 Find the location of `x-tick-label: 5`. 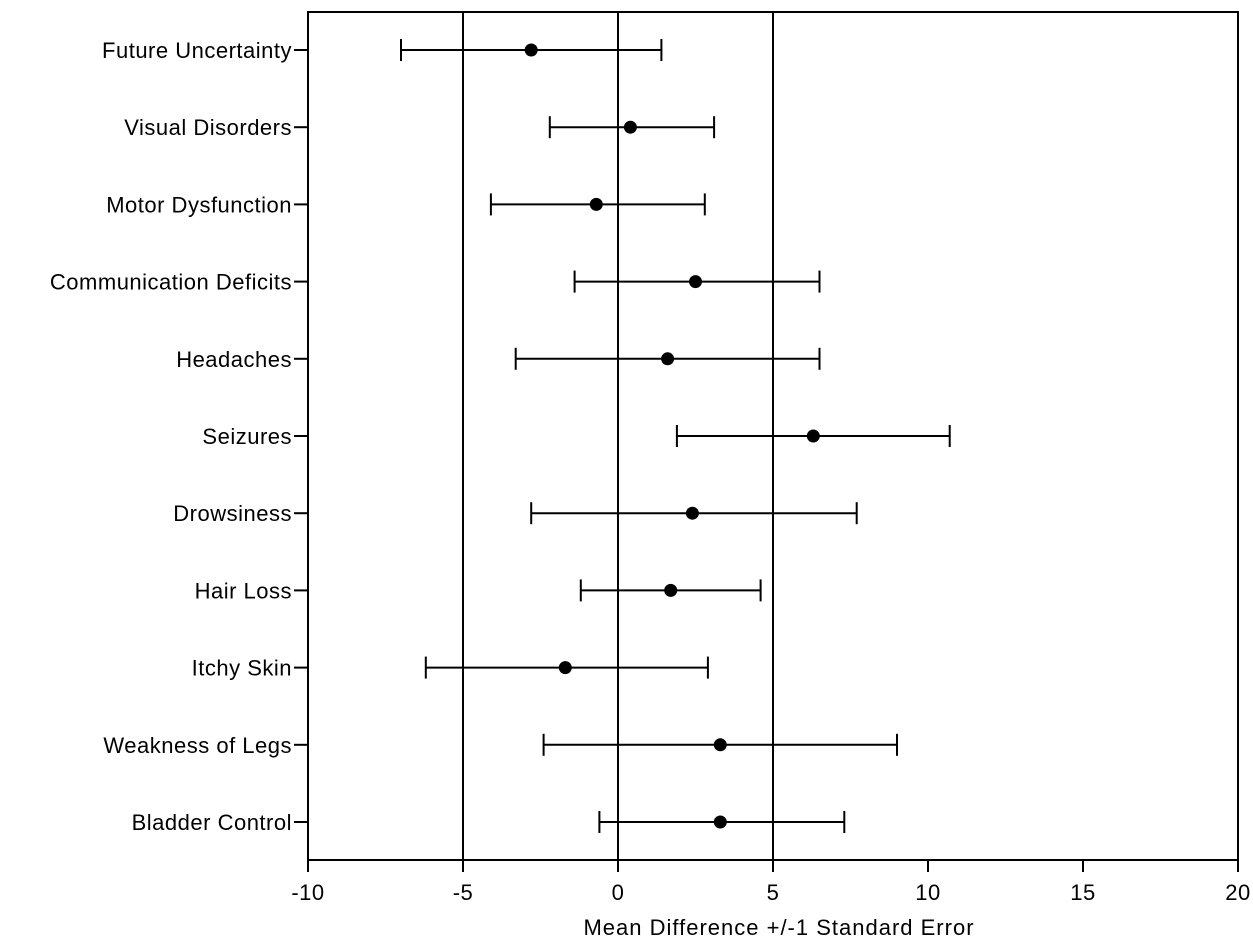

x-tick-label: 5 is located at coordinates (773, 892).